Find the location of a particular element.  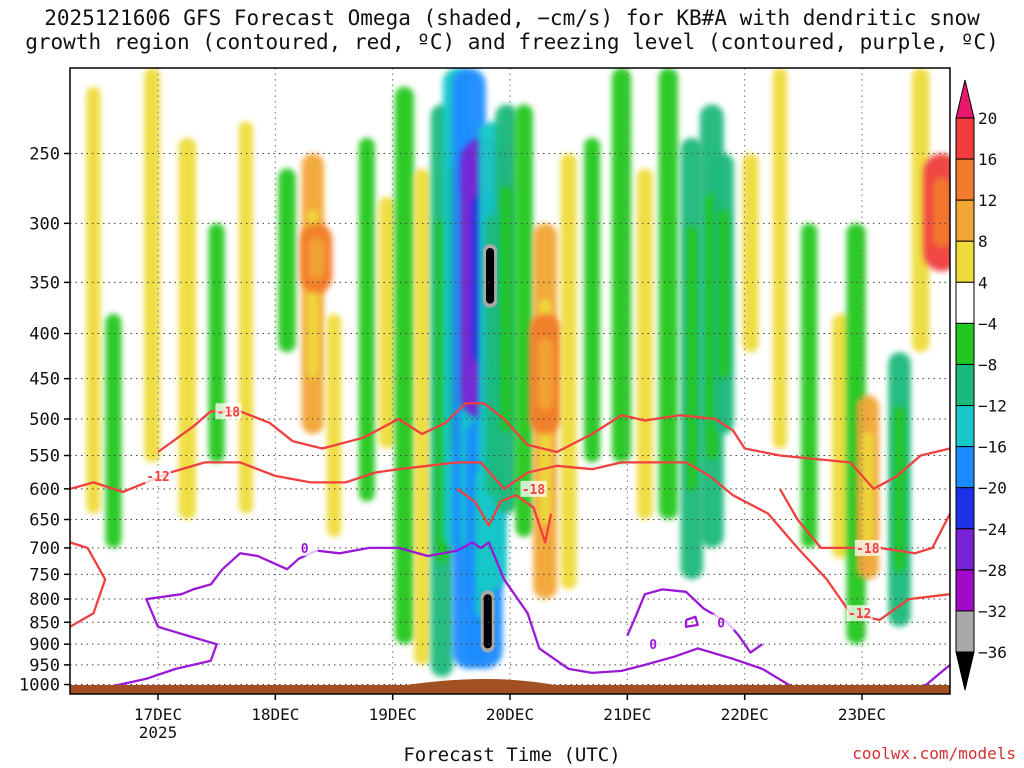

colorbar-label: 20 is located at coordinates (987, 118).